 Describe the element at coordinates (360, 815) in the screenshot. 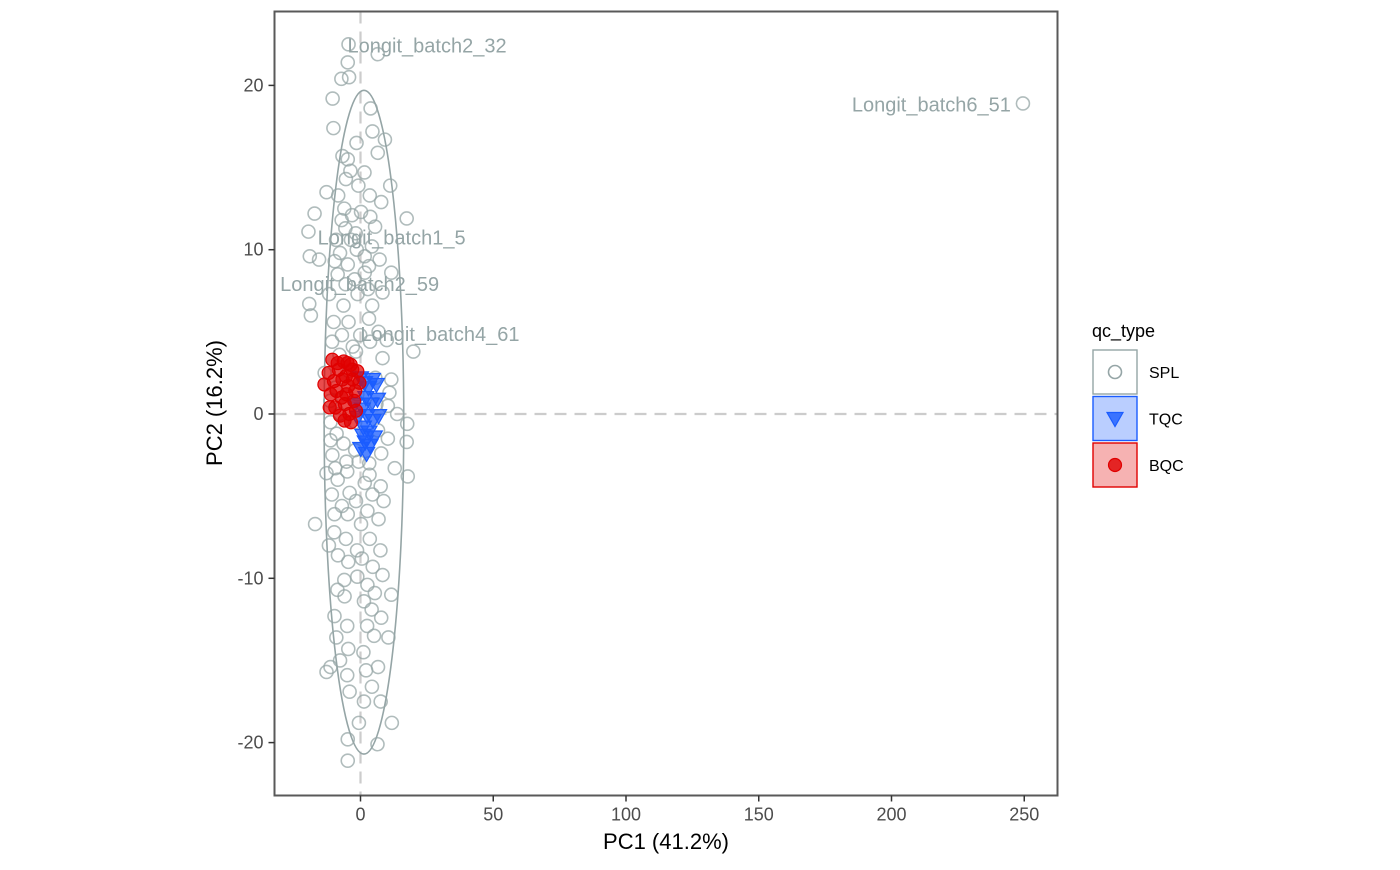

I see `x-tick-label: 0` at that location.